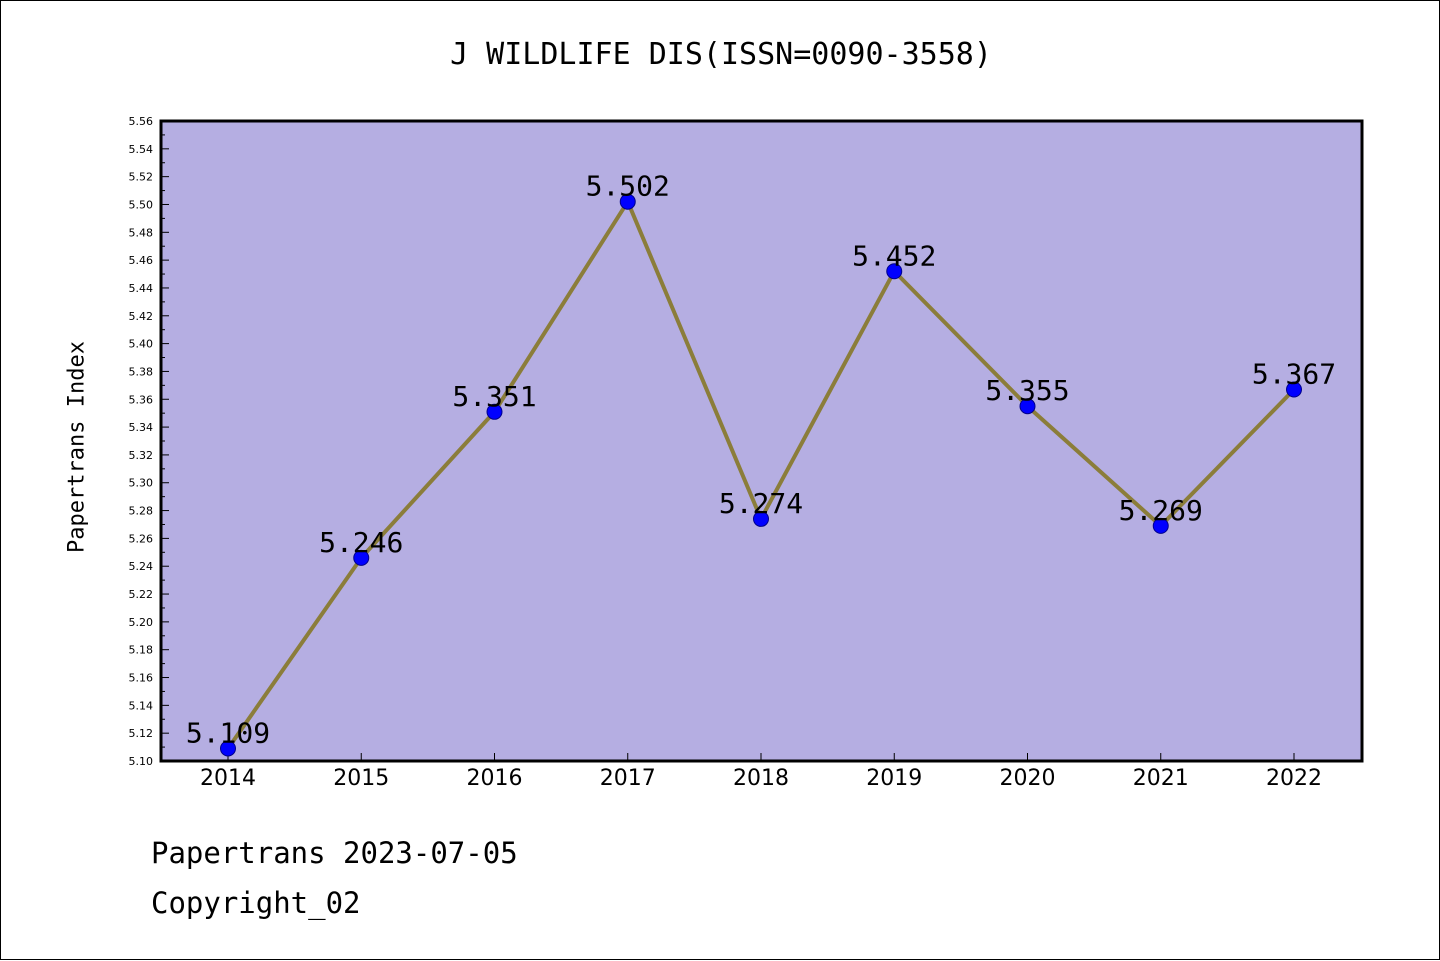 The height and width of the screenshot is (961, 1440). What do you see at coordinates (228, 732) in the screenshot?
I see `data-label: 5.109` at bounding box center [228, 732].